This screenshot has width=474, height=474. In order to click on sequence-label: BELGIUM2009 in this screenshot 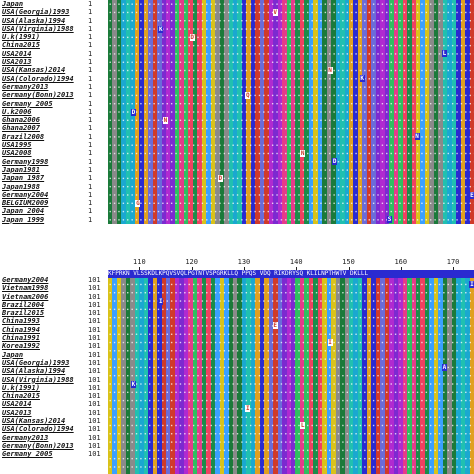, I will do `click(25, 203)`.